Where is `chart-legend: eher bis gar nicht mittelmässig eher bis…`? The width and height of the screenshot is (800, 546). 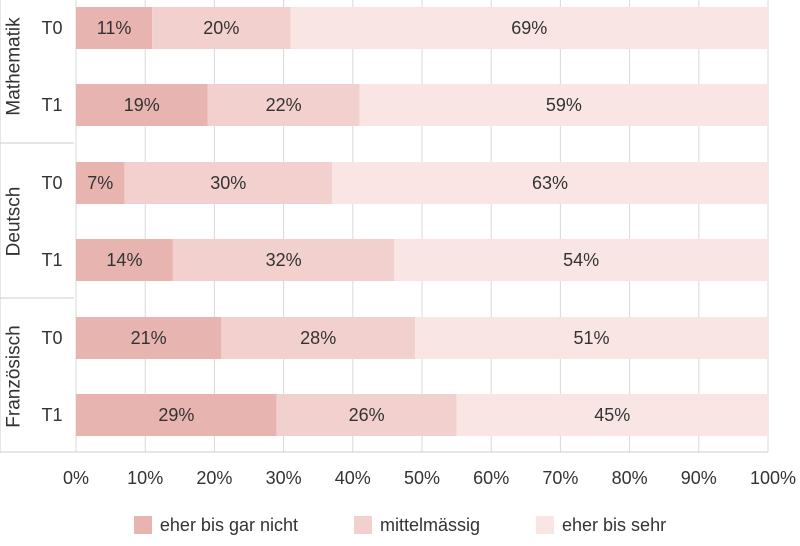
chart-legend: eher bis gar nicht mittelmässig eher bis… is located at coordinates (400, 525).